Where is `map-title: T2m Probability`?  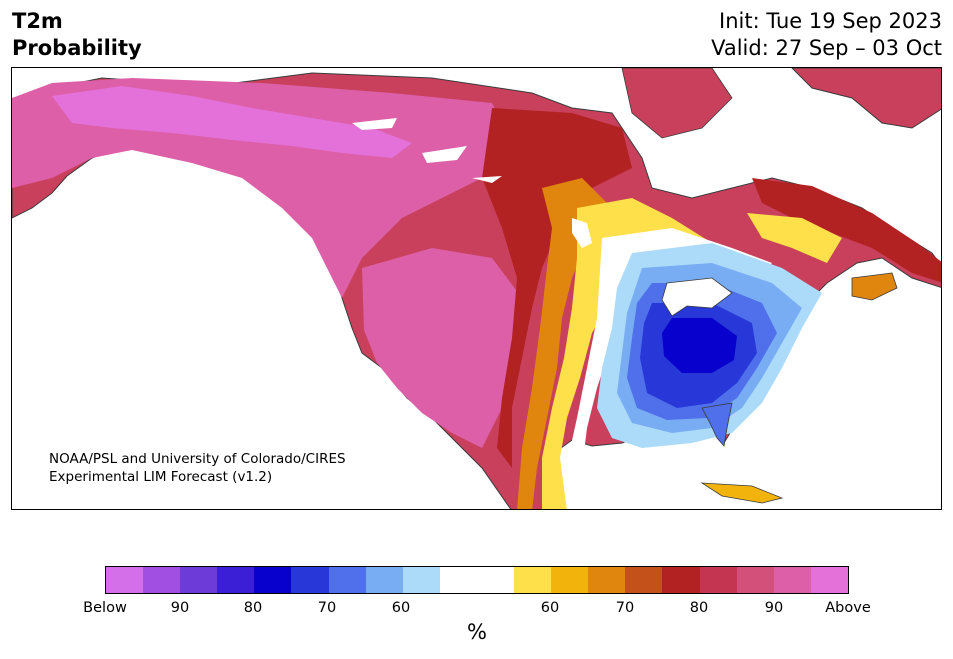 map-title: T2m Probability is located at coordinates (77, 35).